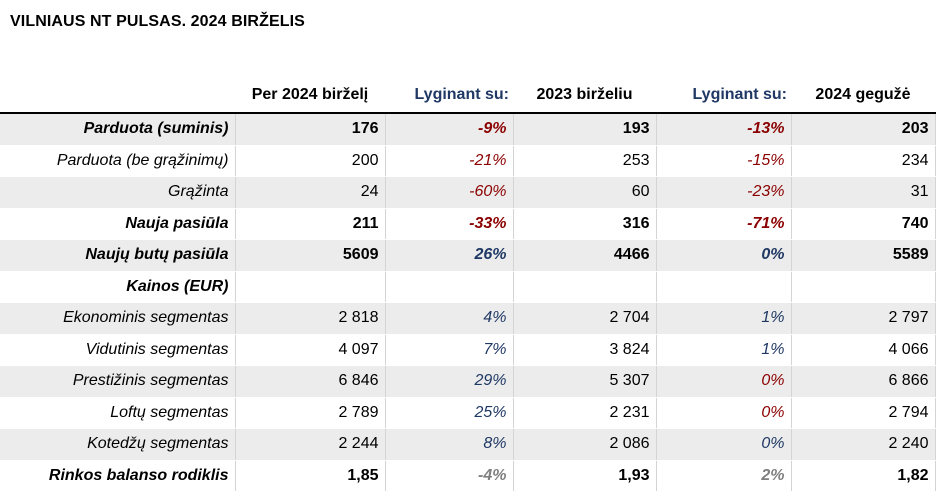 This screenshot has height=497, width=942. What do you see at coordinates (585, 318) in the screenshot?
I see `value-period-1: 2 704` at bounding box center [585, 318].